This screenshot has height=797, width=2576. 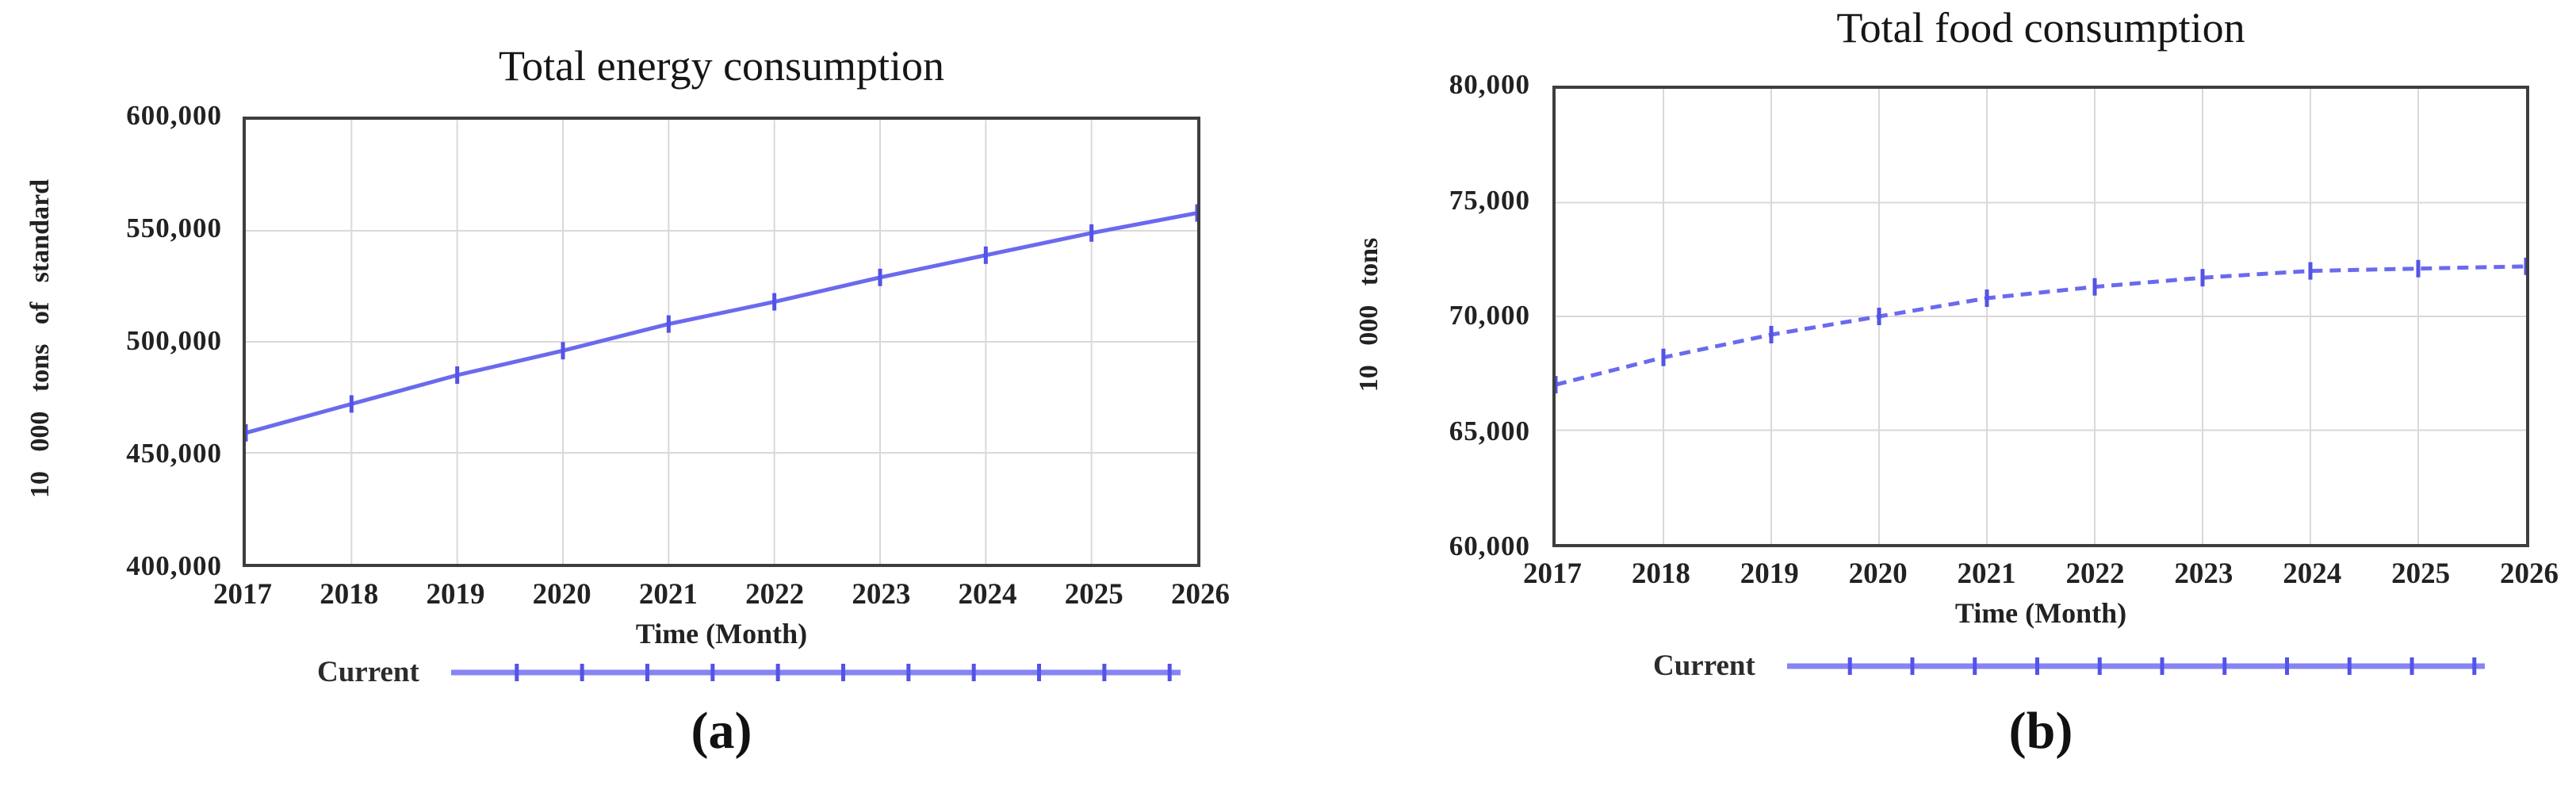 I want to click on chart-a-legend: Current, so click(x=749, y=672).